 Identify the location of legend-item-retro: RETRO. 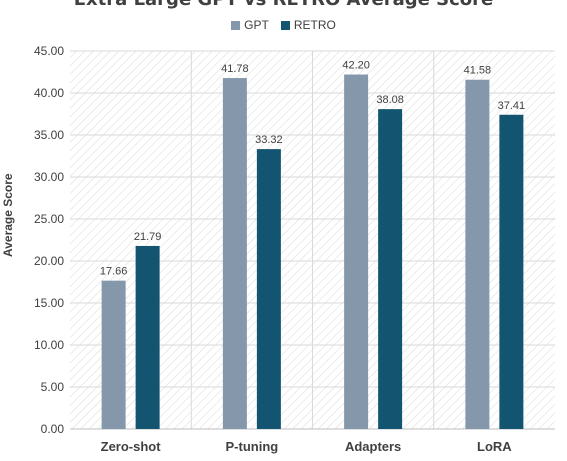
(308, 25).